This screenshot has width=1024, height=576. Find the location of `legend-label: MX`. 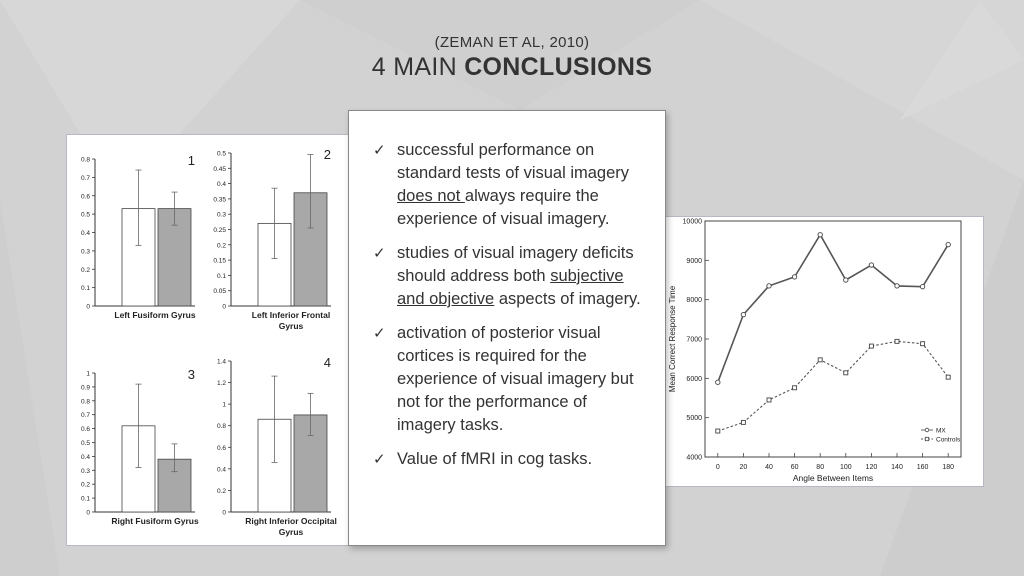

legend-label: MX is located at coordinates (941, 430).